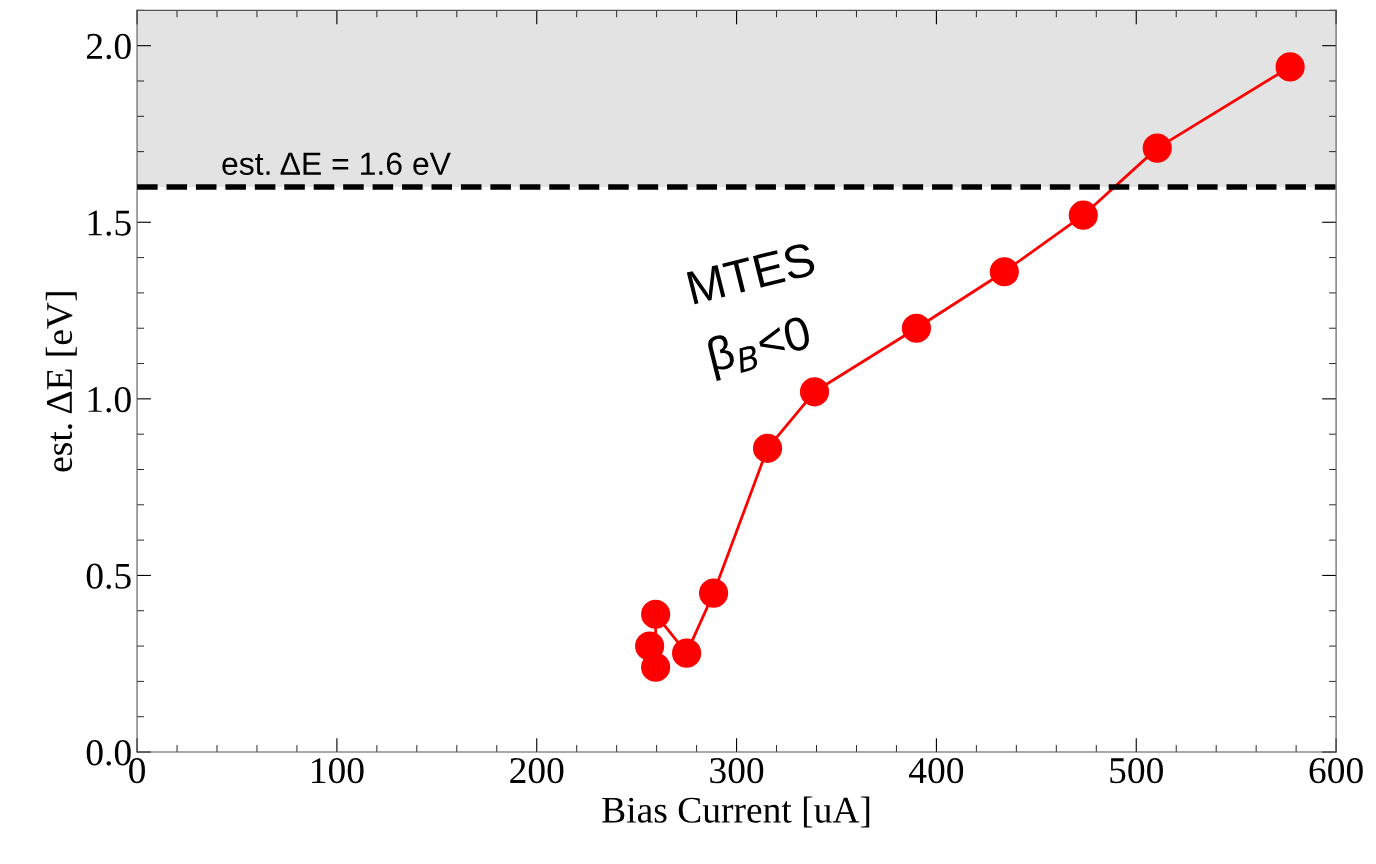 The height and width of the screenshot is (864, 1376). I want to click on x-tick-label: 0, so click(137, 770).